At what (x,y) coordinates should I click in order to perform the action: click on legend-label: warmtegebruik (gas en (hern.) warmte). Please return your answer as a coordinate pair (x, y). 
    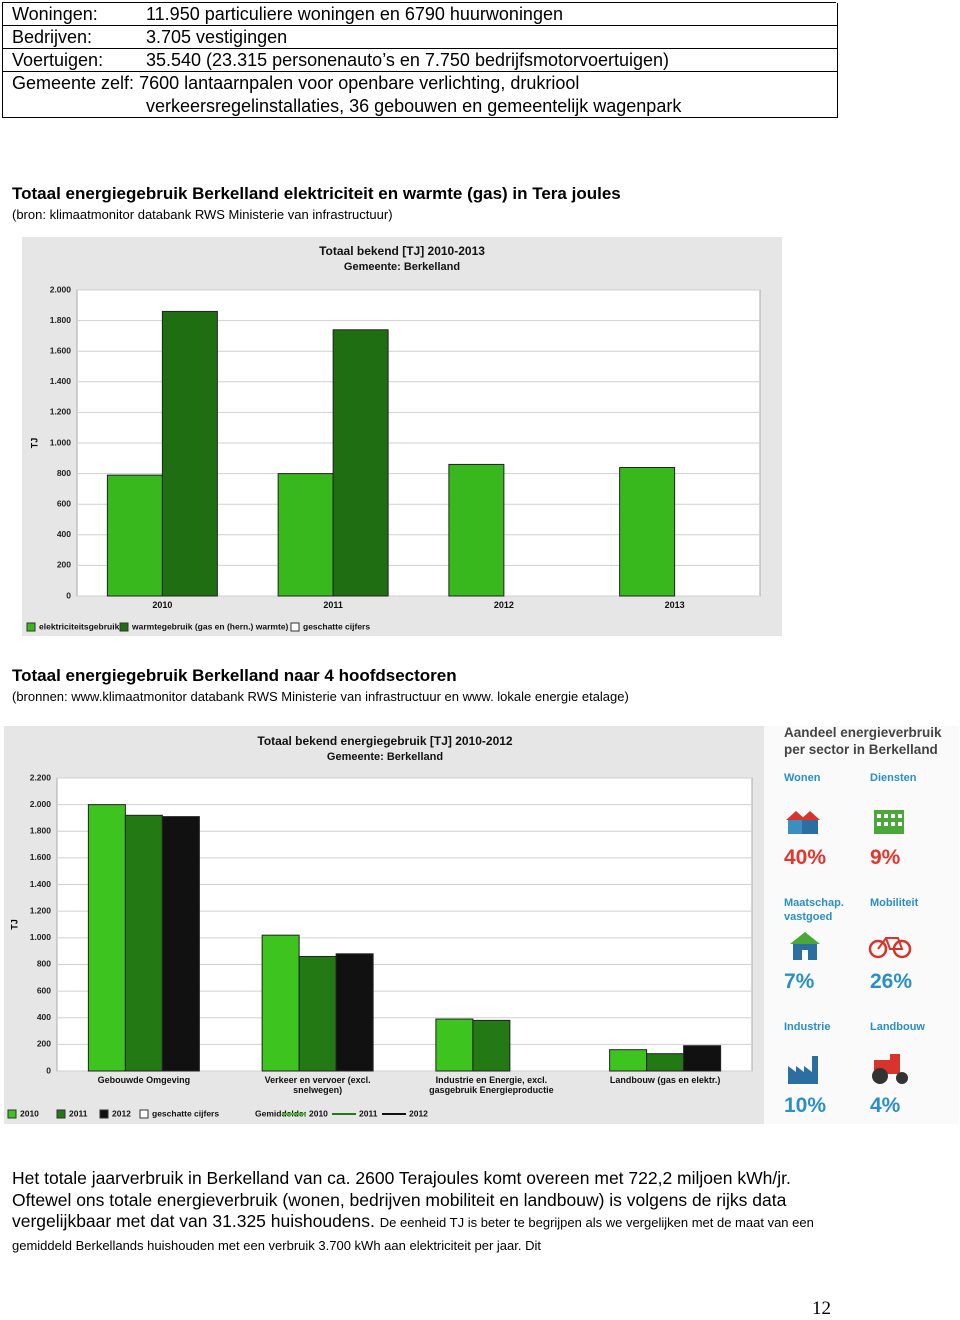
    Looking at the image, I should click on (210, 626).